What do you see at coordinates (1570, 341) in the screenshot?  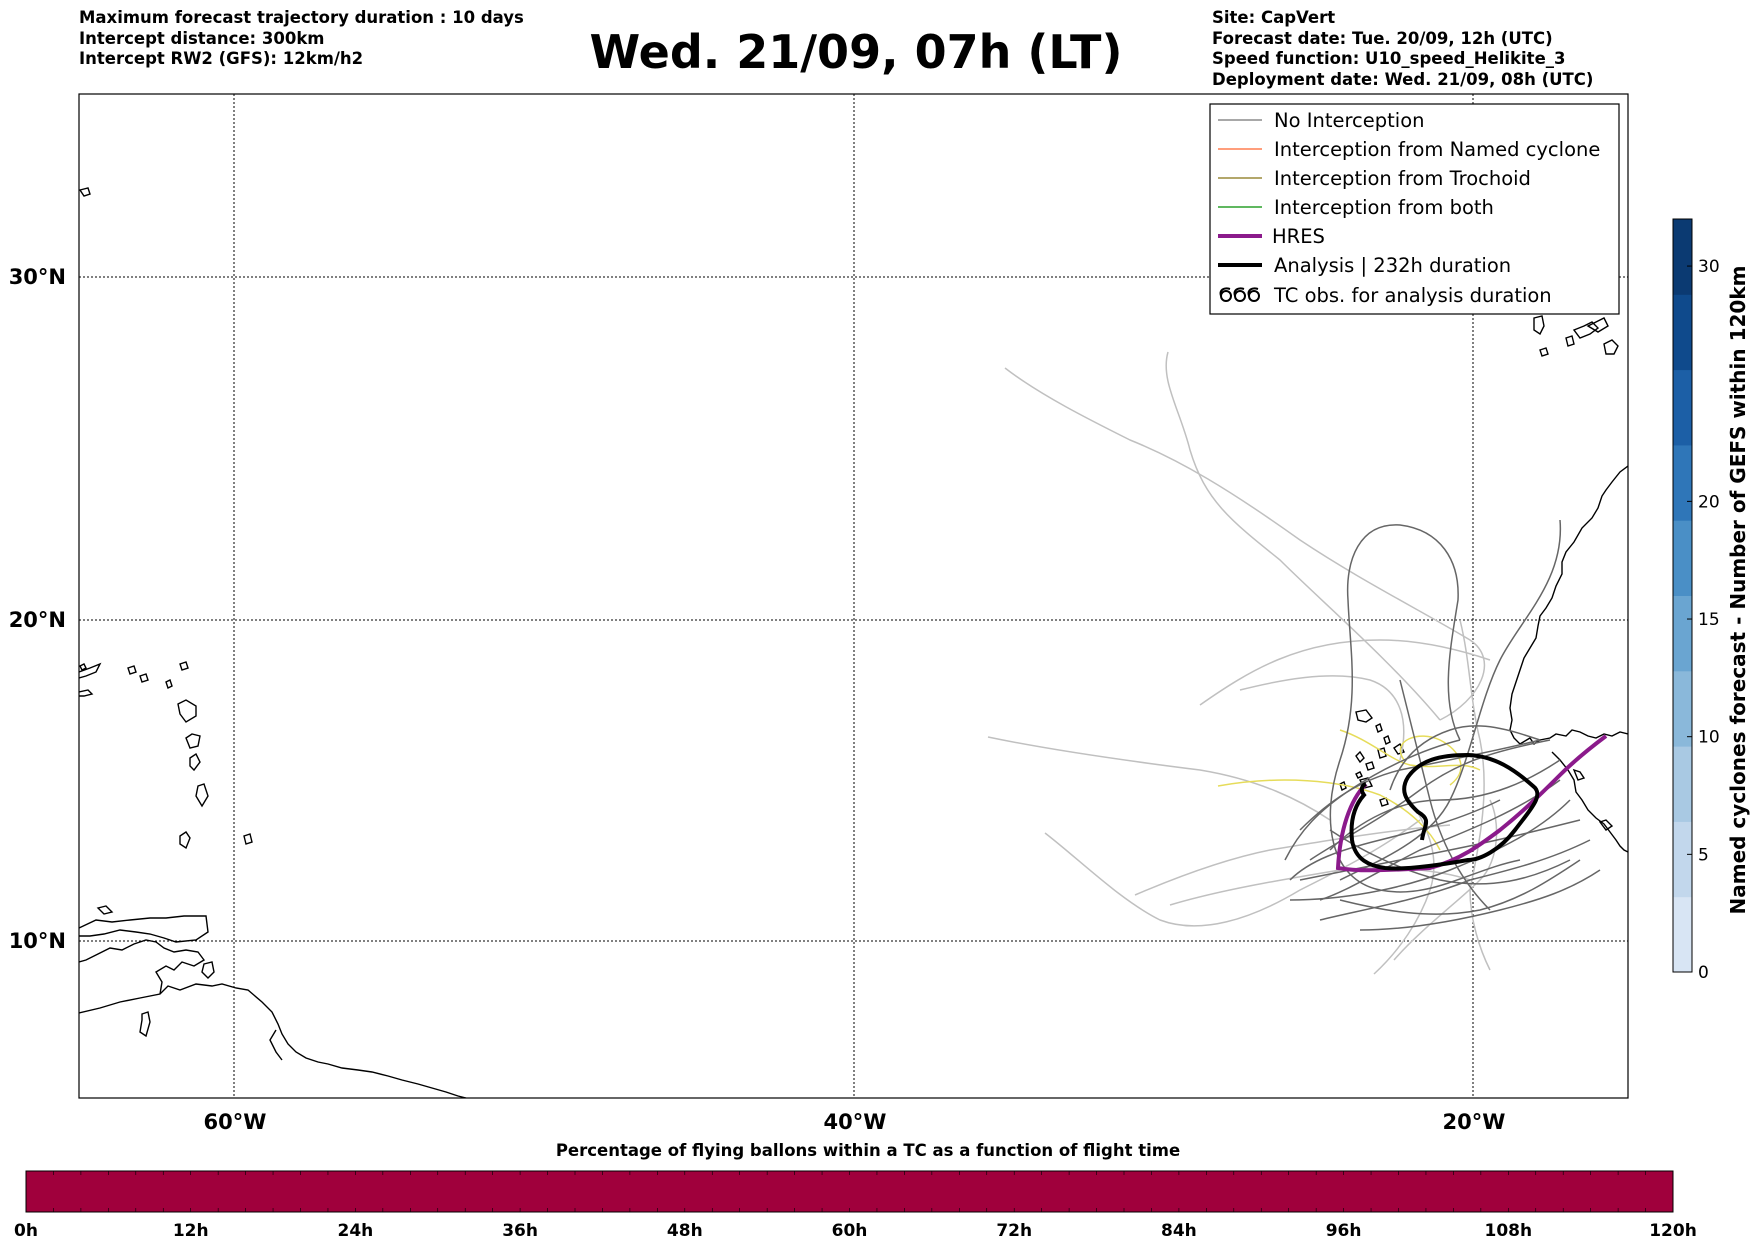 I see `island-la-gomera` at bounding box center [1570, 341].